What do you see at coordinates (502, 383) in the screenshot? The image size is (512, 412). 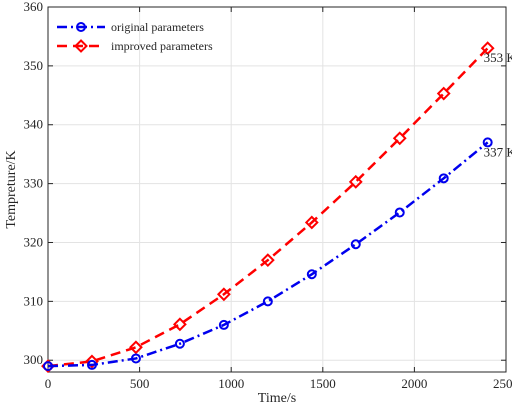 I see `x-tick-label: 2500` at bounding box center [502, 383].